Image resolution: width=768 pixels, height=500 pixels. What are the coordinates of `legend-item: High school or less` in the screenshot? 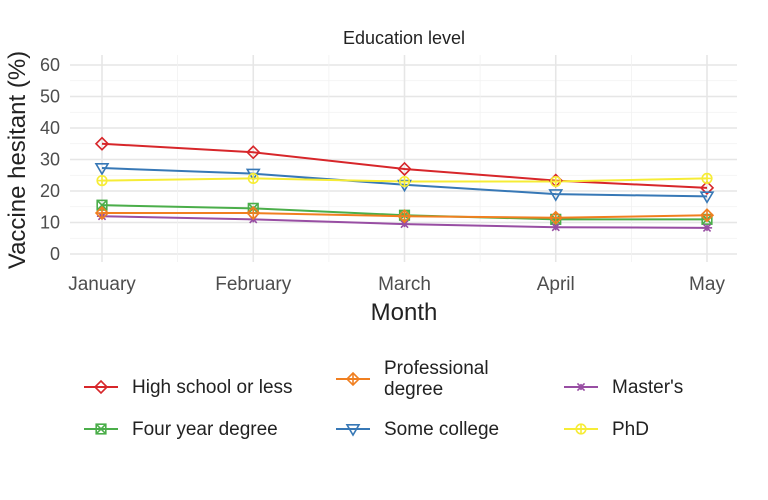 It's located at (188, 387).